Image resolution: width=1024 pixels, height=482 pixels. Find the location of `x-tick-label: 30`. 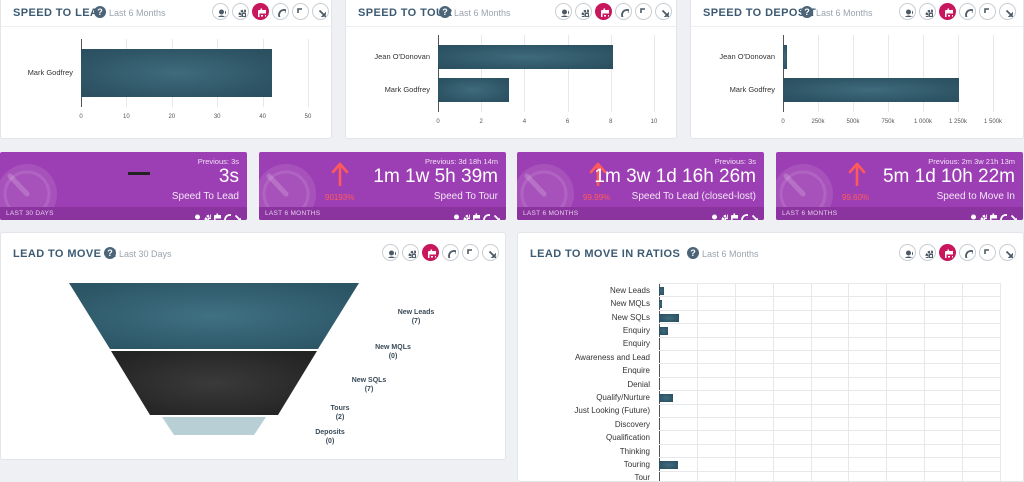

x-tick-label: 30 is located at coordinates (217, 117).